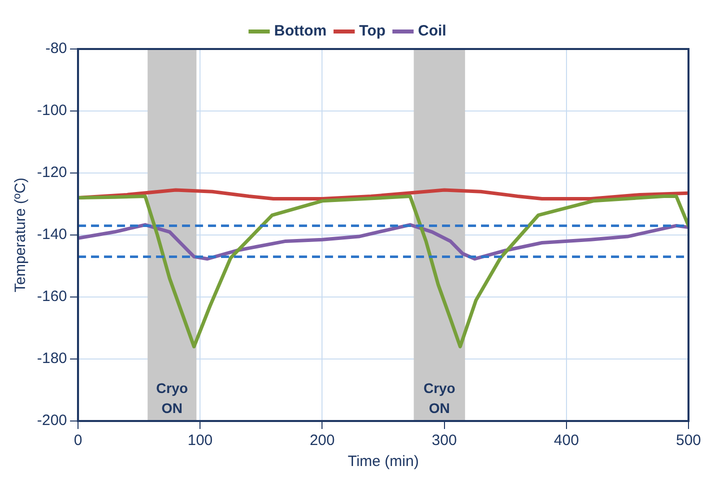 This screenshot has height=479, width=712. I want to click on x-tick-label: 200, so click(322, 441).